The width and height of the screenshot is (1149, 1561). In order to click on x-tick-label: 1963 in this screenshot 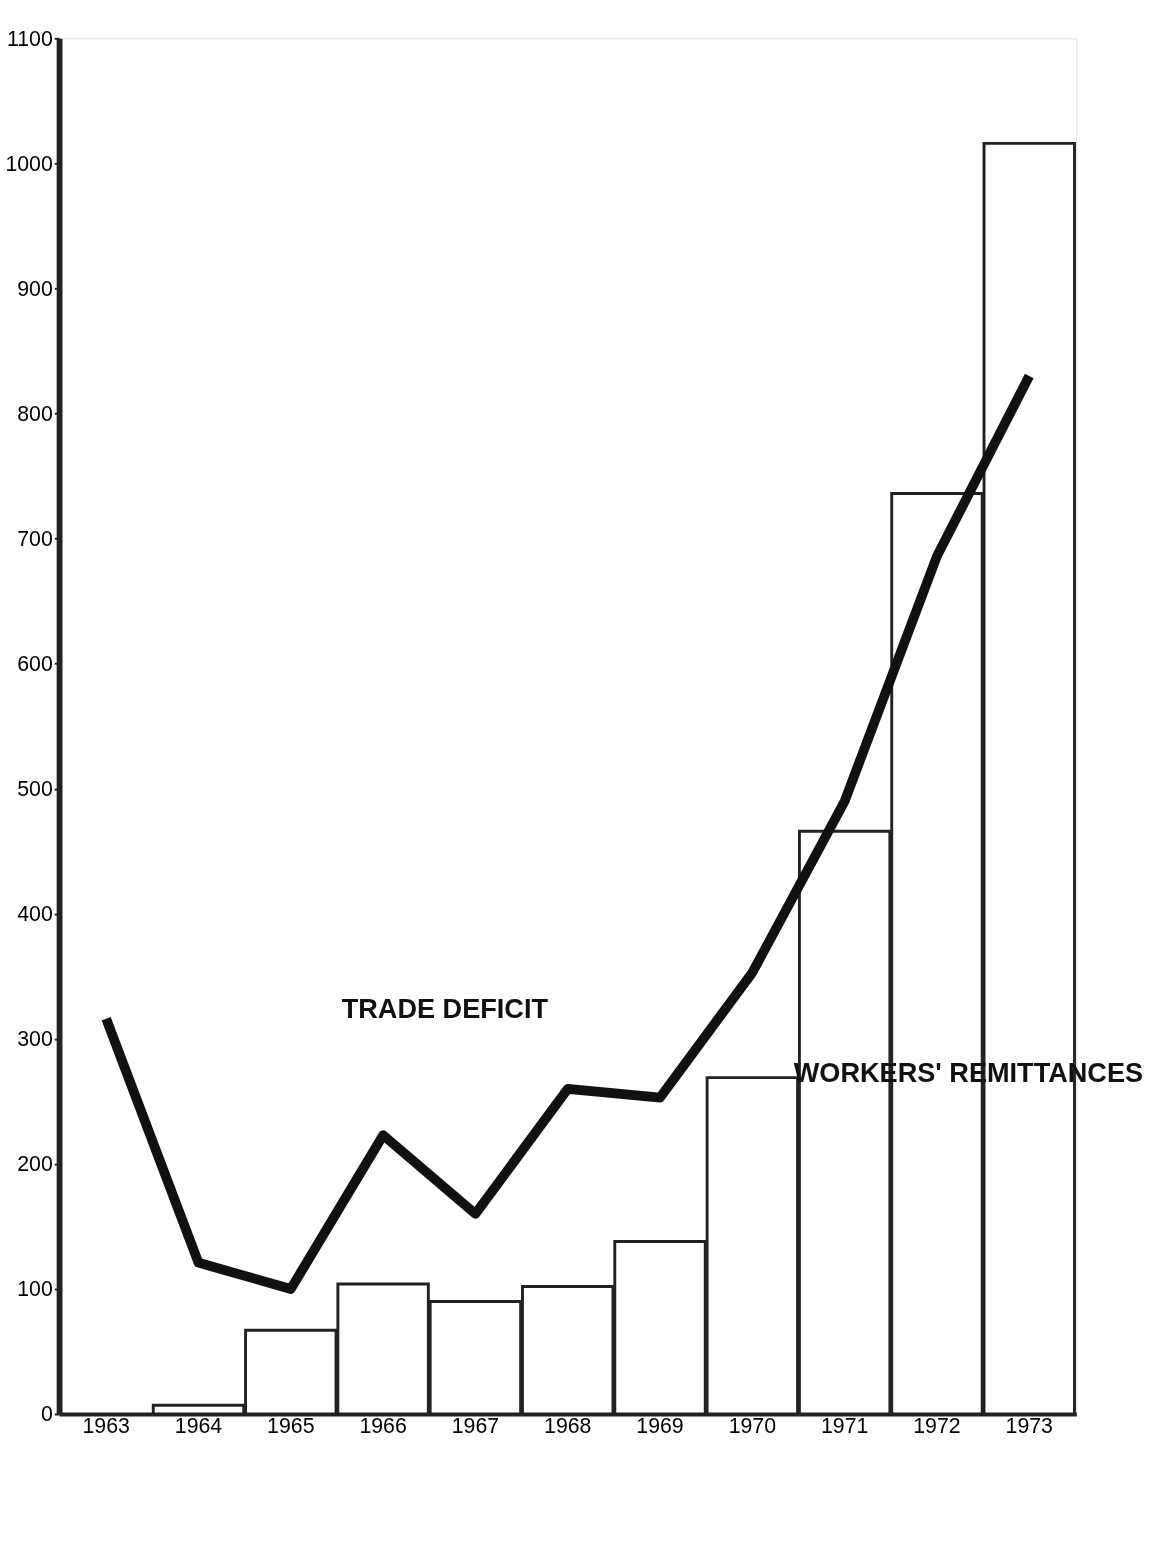, I will do `click(106, 1425)`.